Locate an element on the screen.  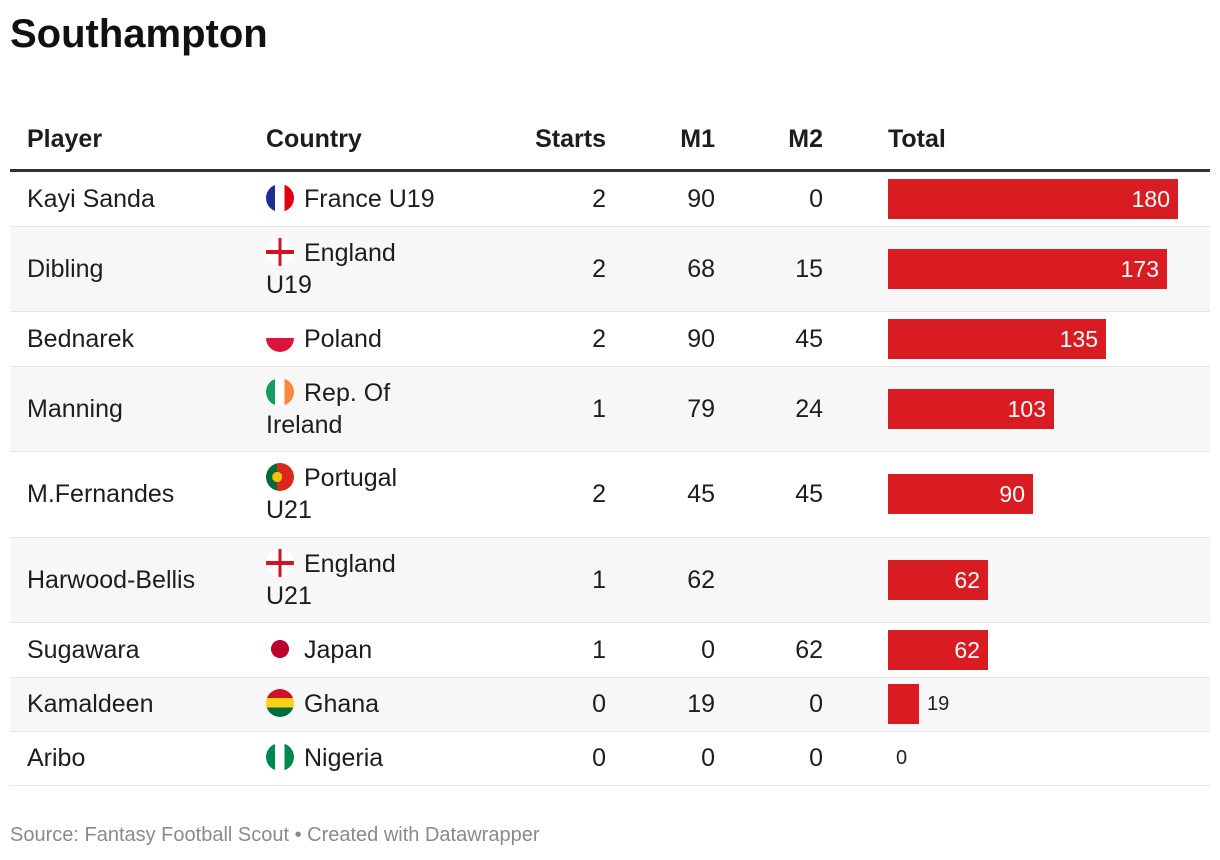
table-row: Kamaldeen Ghana 0 19 0 19 is located at coordinates (610, 704).